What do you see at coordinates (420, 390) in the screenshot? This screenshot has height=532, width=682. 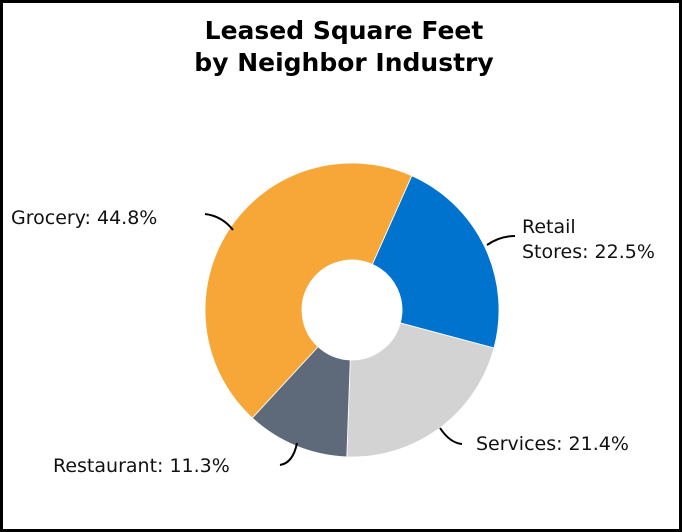 I see `donut-slice-services` at bounding box center [420, 390].